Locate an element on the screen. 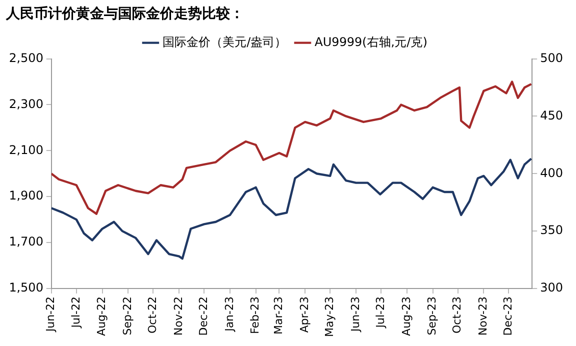 The width and height of the screenshot is (576, 346). y2-tick-label: 500 is located at coordinates (551, 57).